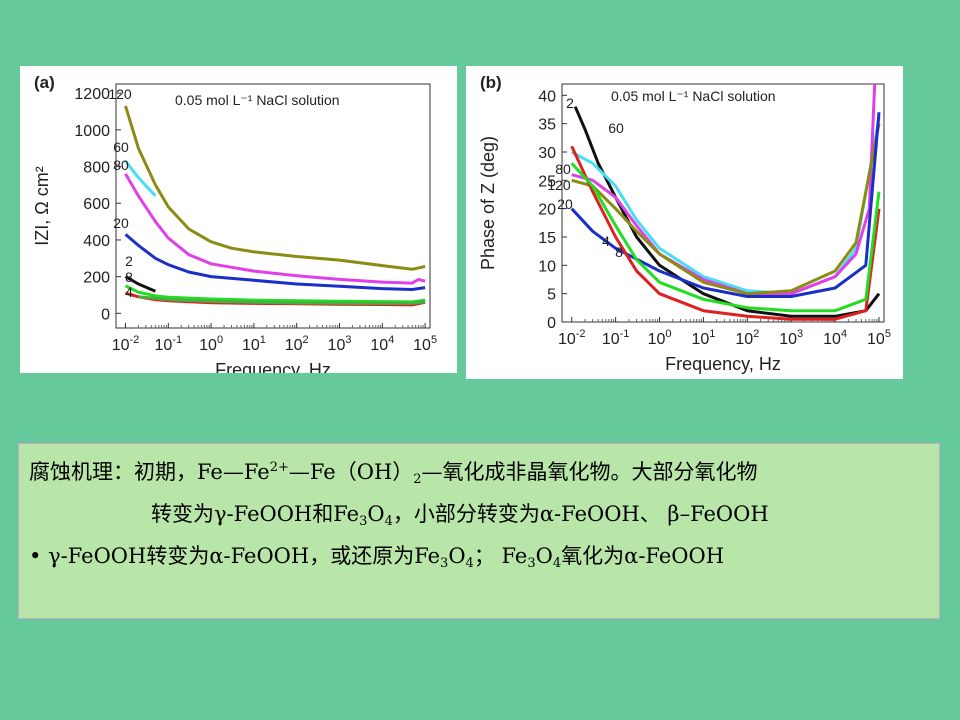  Describe the element at coordinates (547, 125) in the screenshot. I see `y-tick-label: 35` at that location.